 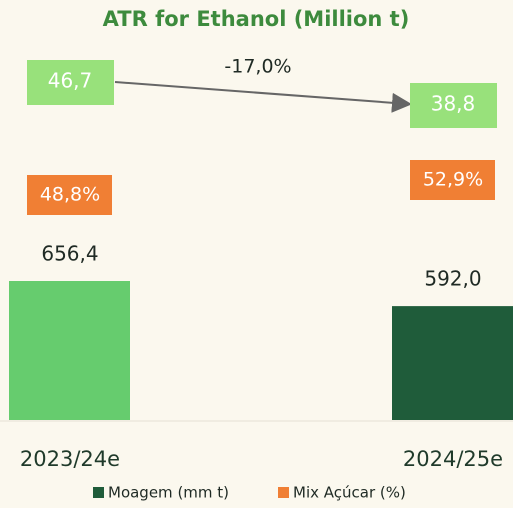 What do you see at coordinates (453, 459) in the screenshot?
I see `x-tick-label: 2024/25e` at bounding box center [453, 459].